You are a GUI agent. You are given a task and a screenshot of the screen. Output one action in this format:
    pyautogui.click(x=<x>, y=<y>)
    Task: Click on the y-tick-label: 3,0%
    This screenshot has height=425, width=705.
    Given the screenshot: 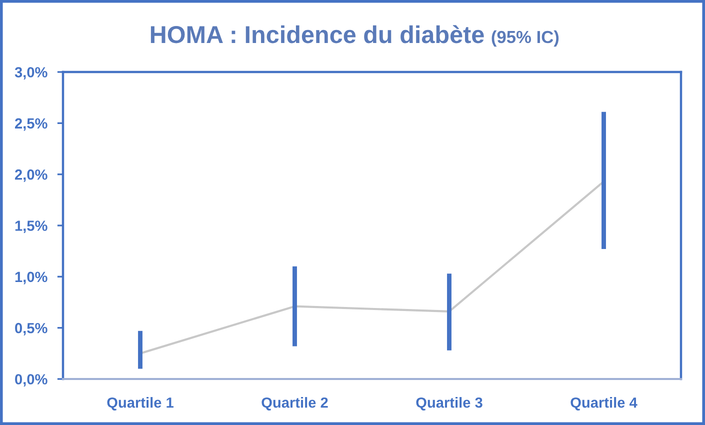 What is the action you would take?
    pyautogui.click(x=31, y=73)
    